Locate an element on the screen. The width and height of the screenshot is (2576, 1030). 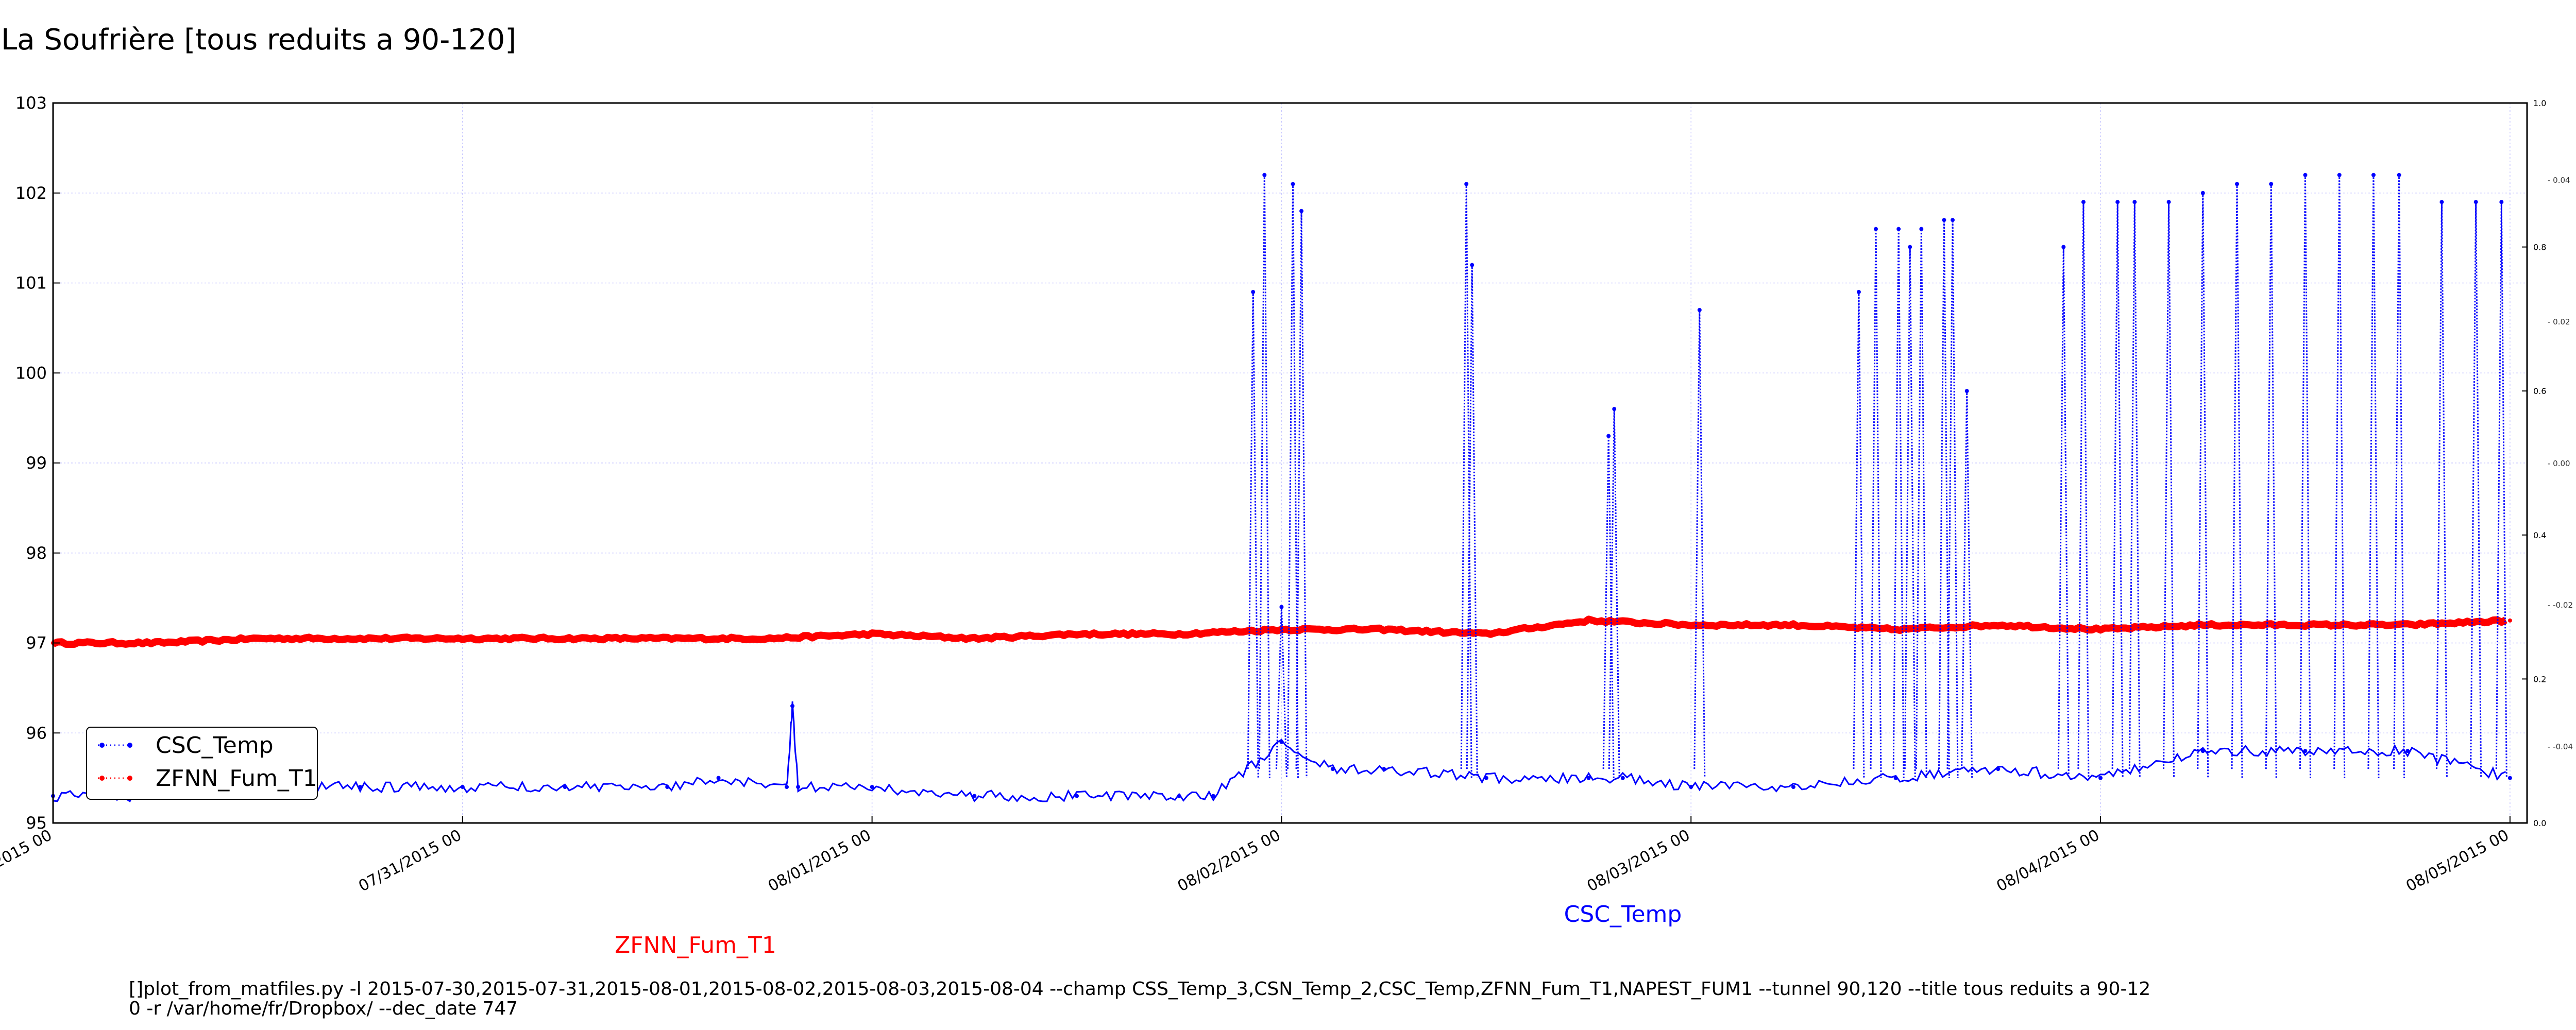
y-tick-label: 95 is located at coordinates (36, 823).